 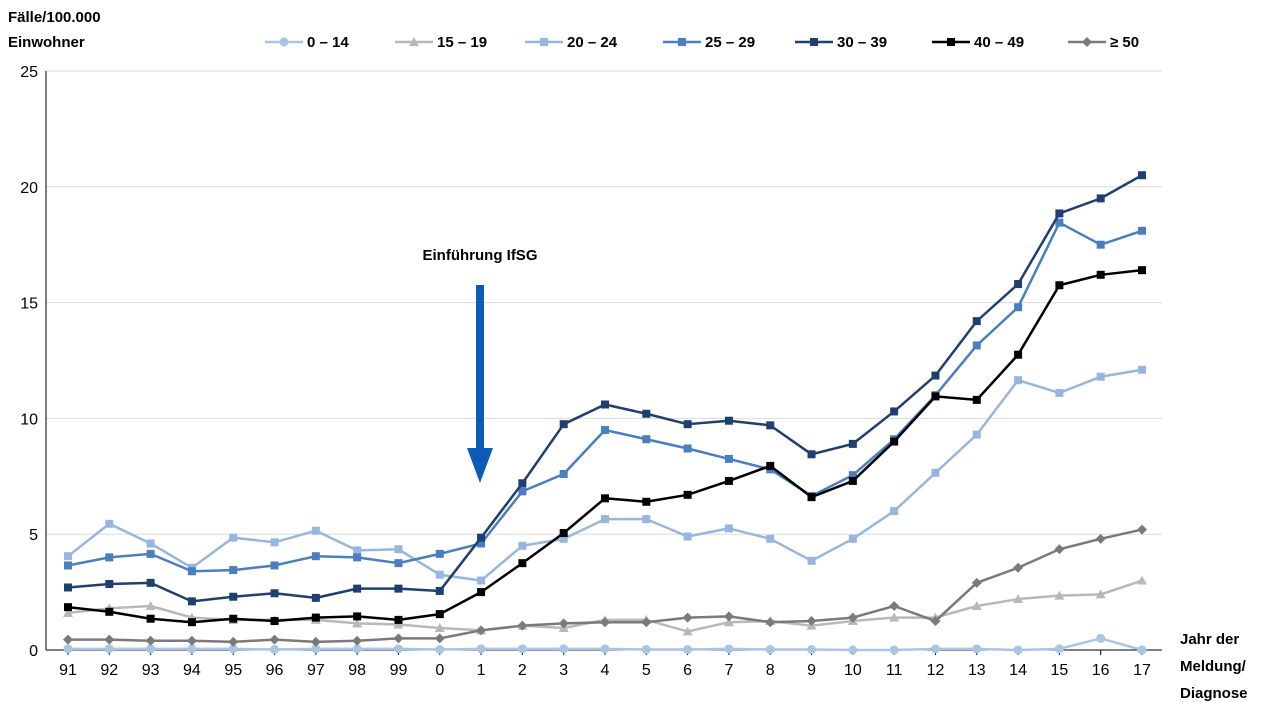 I want to click on legend-item: 20 – 24, so click(x=571, y=42).